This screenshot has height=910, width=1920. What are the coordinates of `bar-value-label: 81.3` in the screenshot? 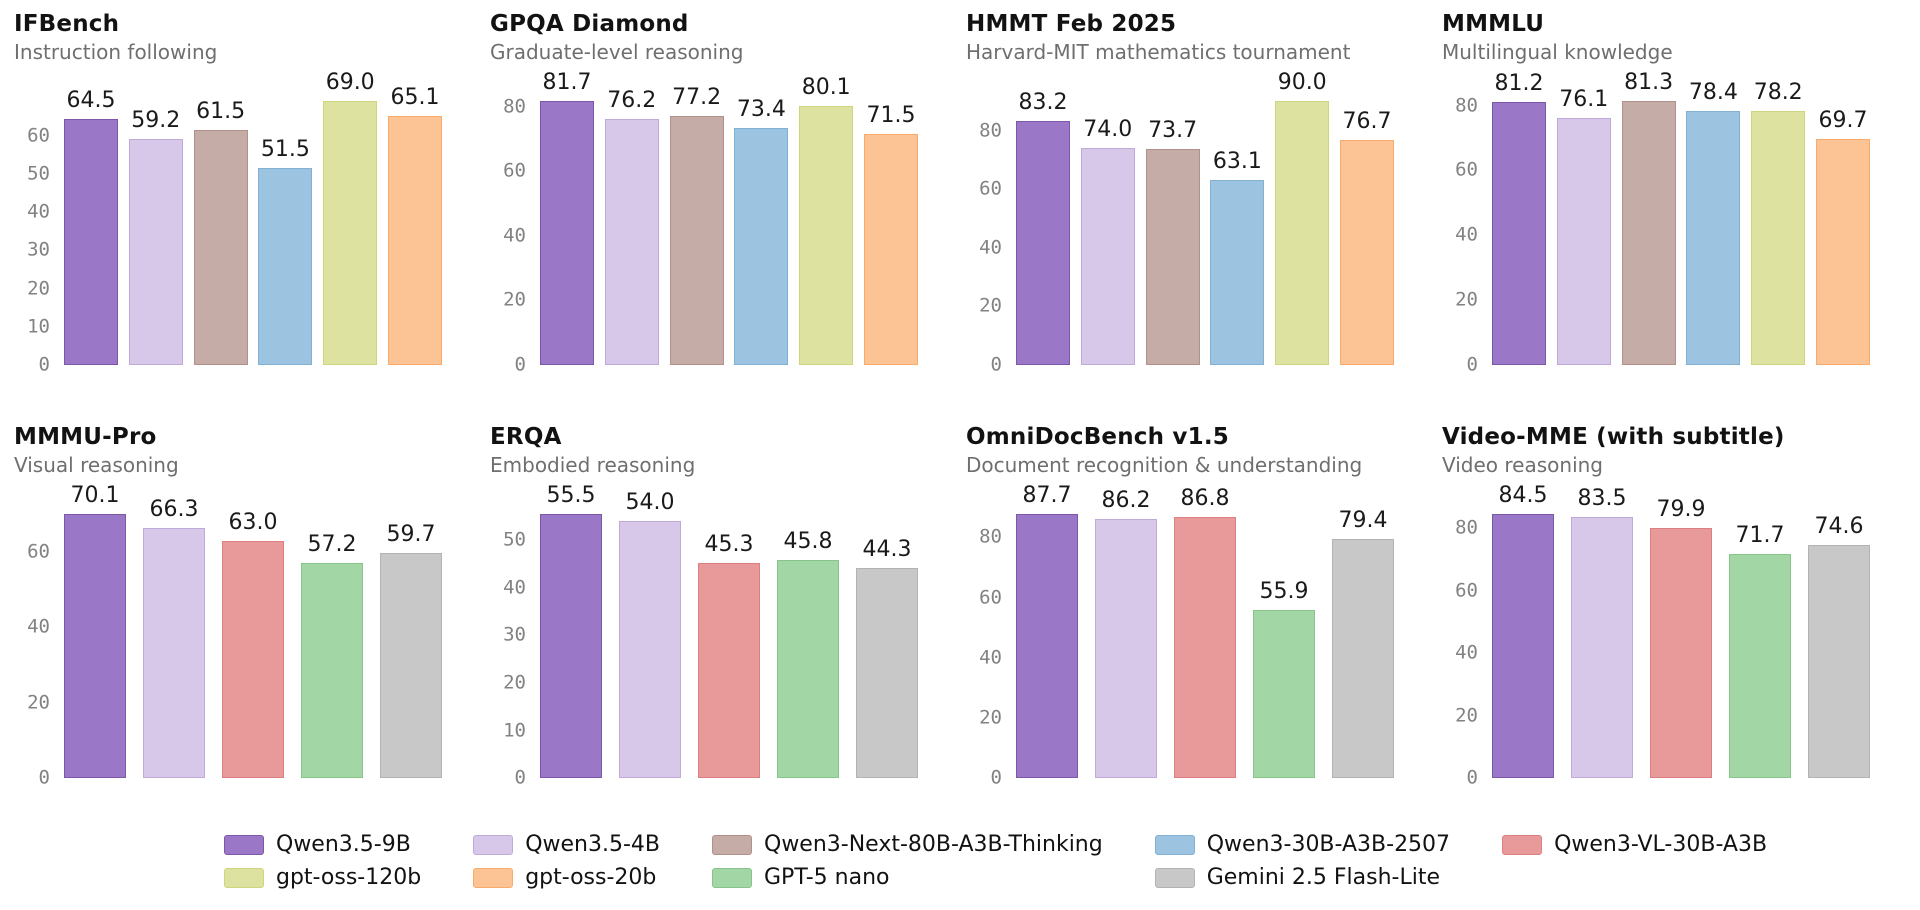 It's located at (1649, 83).